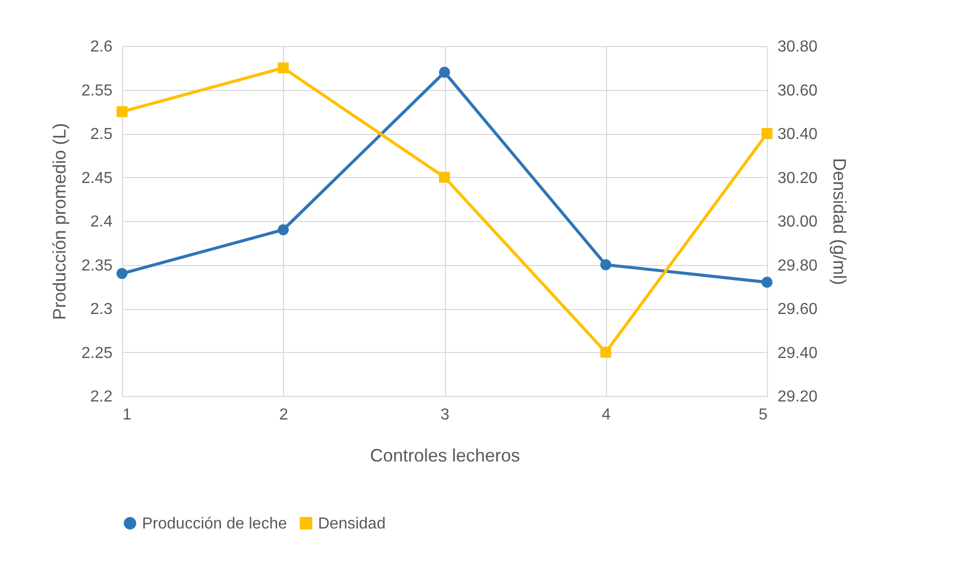 This screenshot has height=586, width=958. What do you see at coordinates (798, 91) in the screenshot?
I see `y2-tick-label: 30.60` at bounding box center [798, 91].